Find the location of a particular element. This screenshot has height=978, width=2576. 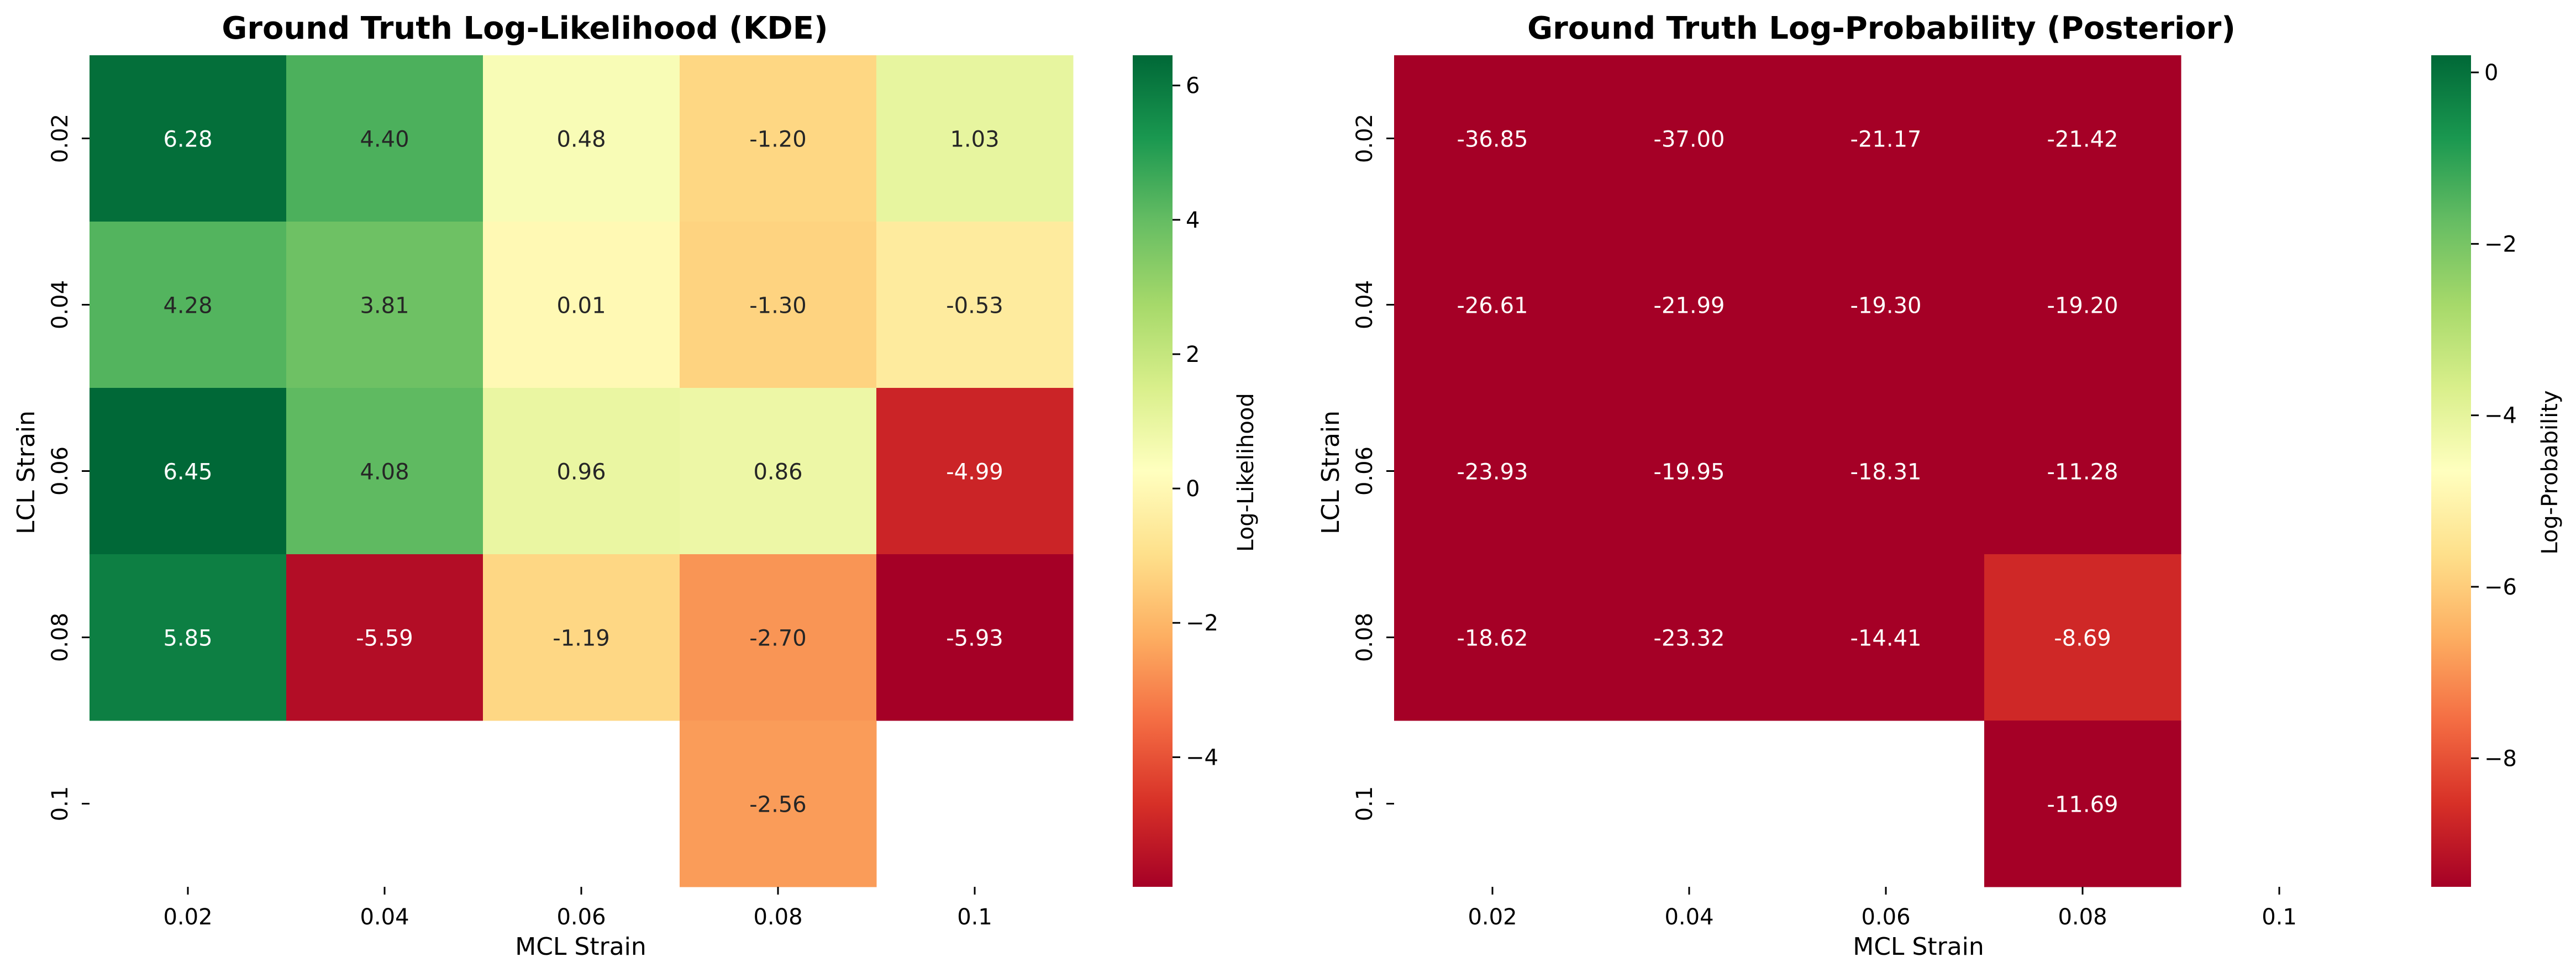

colorbar-tick-label: 6 is located at coordinates (1193, 86).